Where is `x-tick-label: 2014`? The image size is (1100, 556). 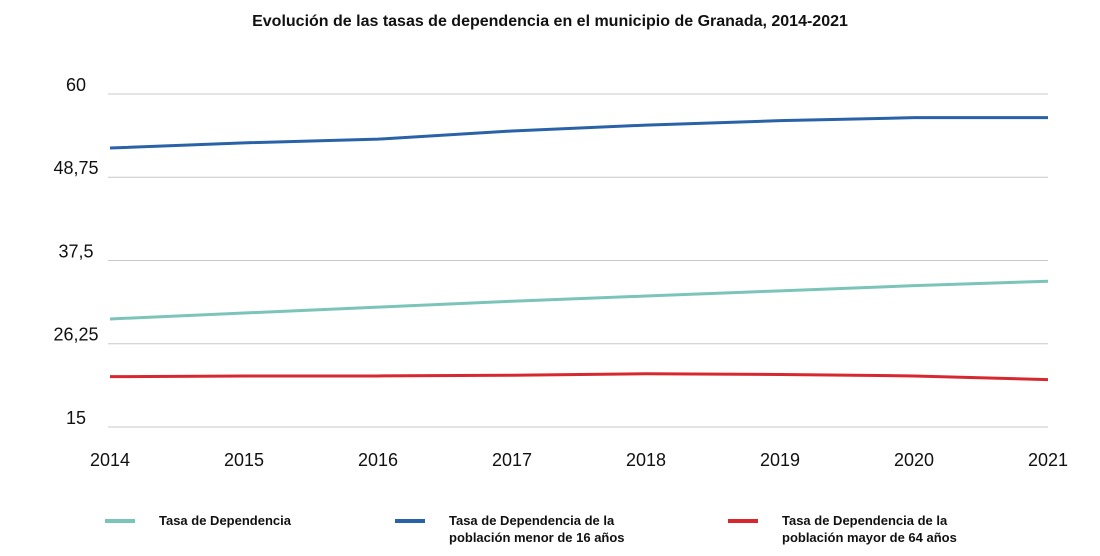 x-tick-label: 2014 is located at coordinates (110, 460).